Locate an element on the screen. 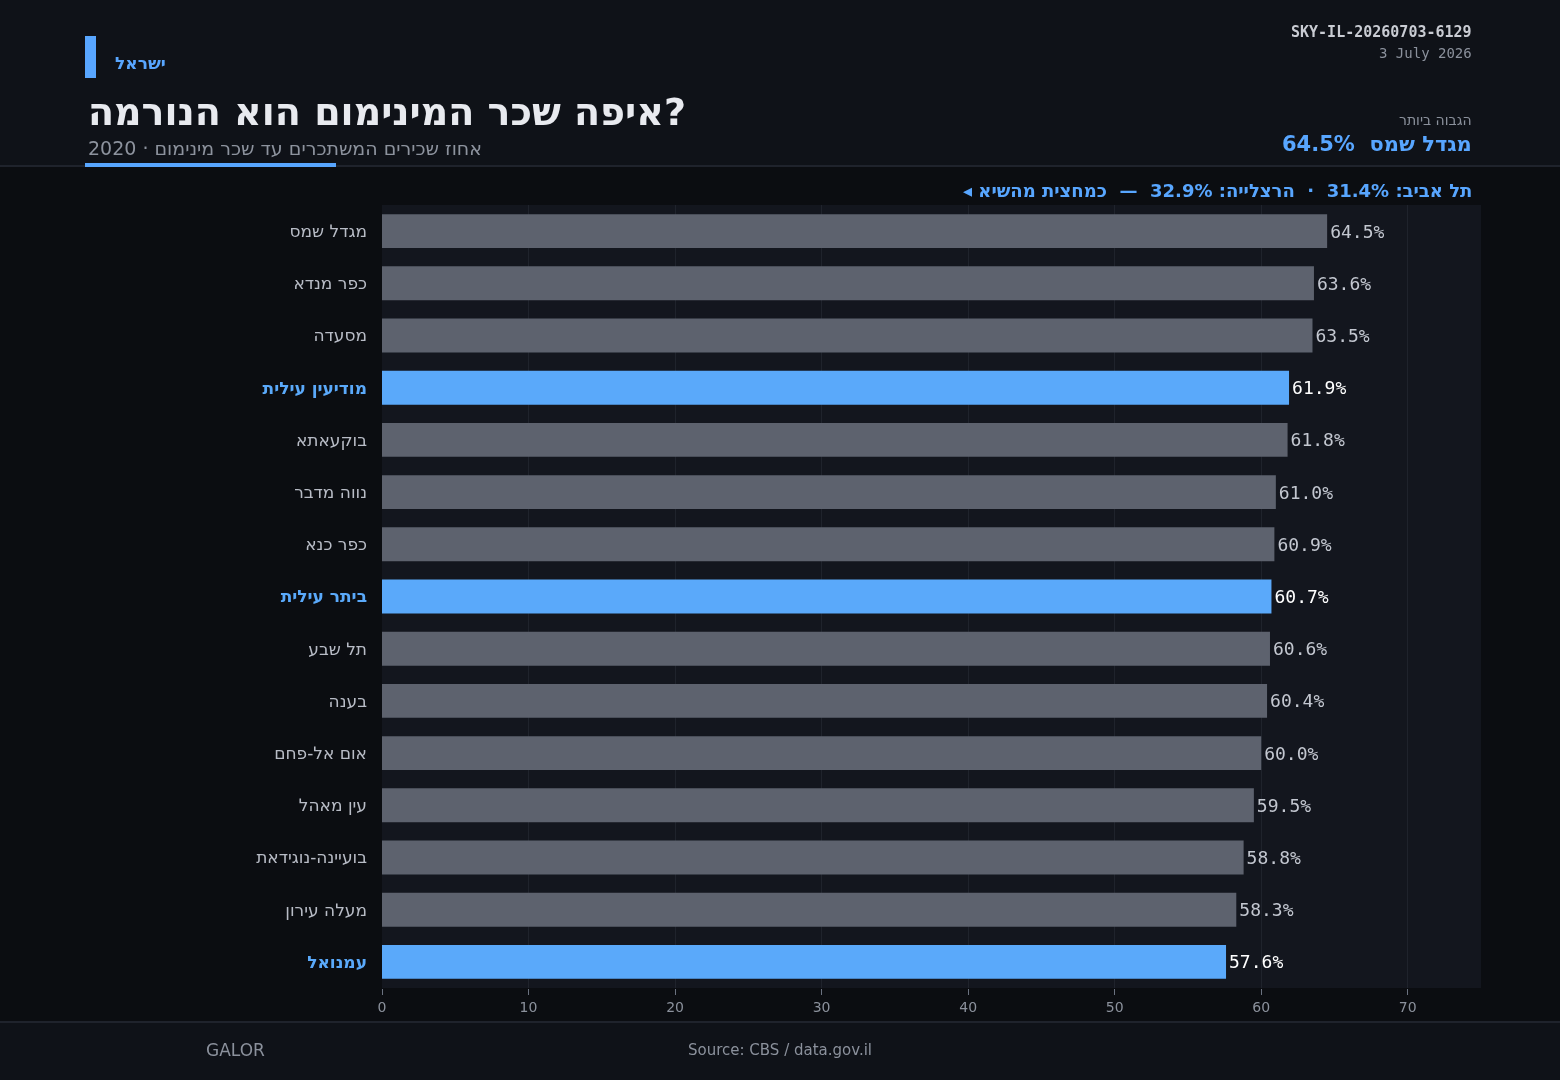 This screenshot has width=1560, height=1080. x-tick-label: 40 is located at coordinates (968, 1006).